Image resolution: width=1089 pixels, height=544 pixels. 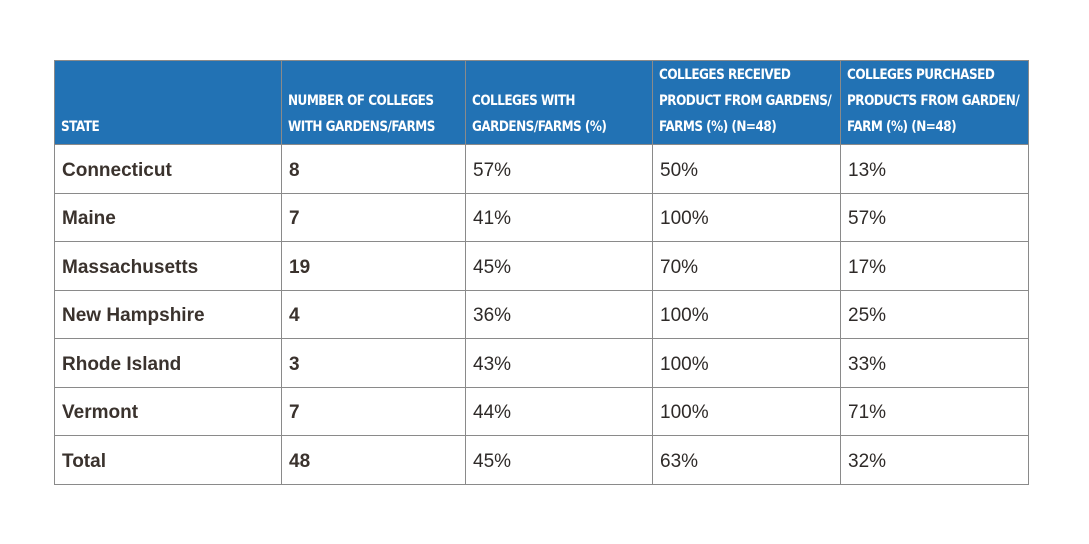 What do you see at coordinates (373, 266) in the screenshot?
I see `college-count-cell: 19` at bounding box center [373, 266].